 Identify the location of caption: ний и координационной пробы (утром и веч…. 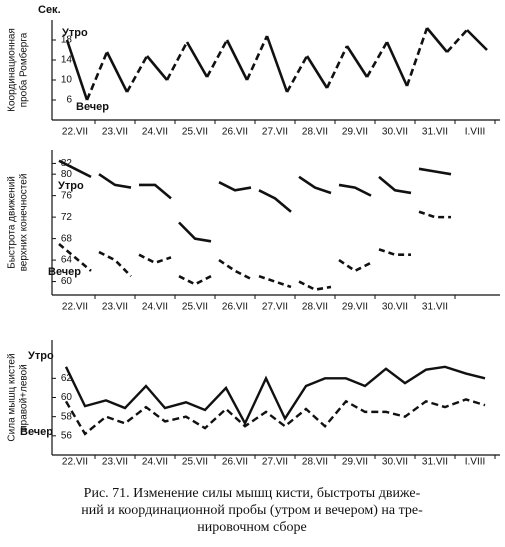
(252, 510).